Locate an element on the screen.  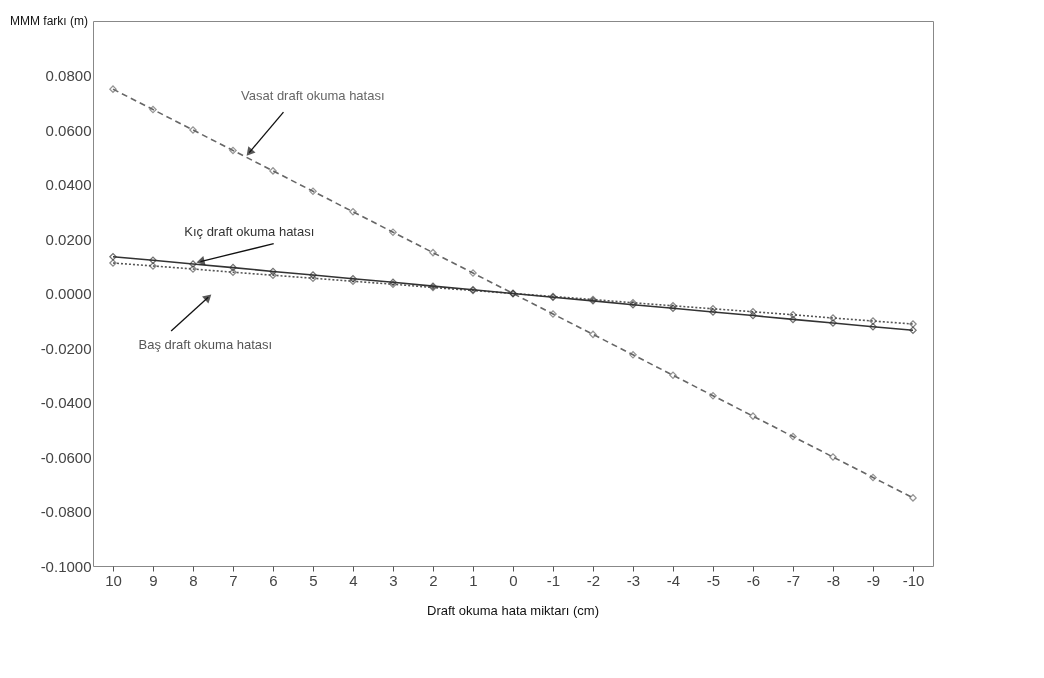
y-tick-label: 0.0000 is located at coordinates (68, 293).